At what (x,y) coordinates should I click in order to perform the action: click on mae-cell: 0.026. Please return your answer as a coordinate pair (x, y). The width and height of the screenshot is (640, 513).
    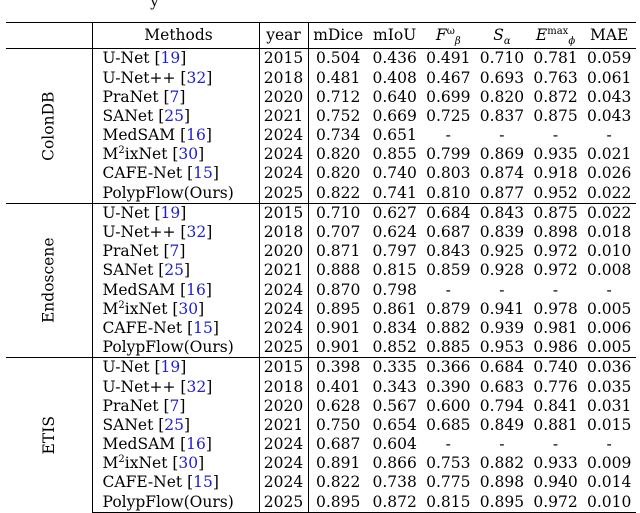
    Looking at the image, I should click on (609, 173).